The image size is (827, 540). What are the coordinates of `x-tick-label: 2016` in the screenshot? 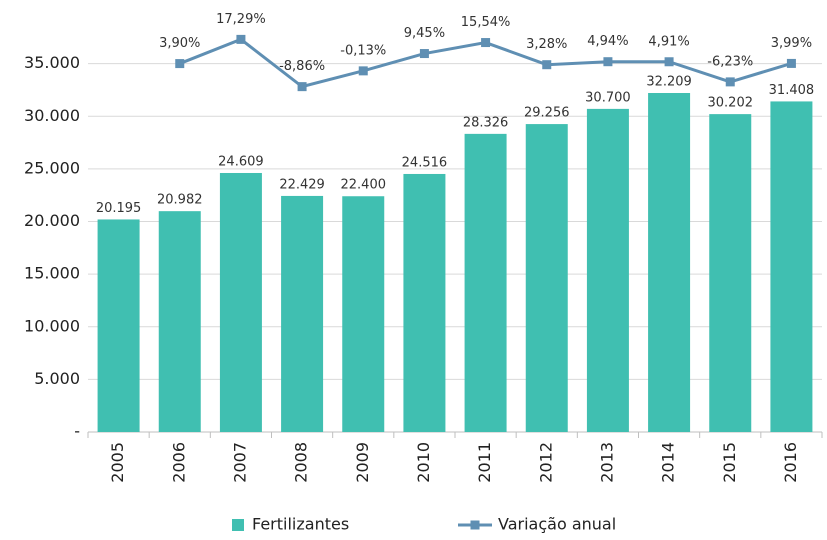 It's located at (790, 462).